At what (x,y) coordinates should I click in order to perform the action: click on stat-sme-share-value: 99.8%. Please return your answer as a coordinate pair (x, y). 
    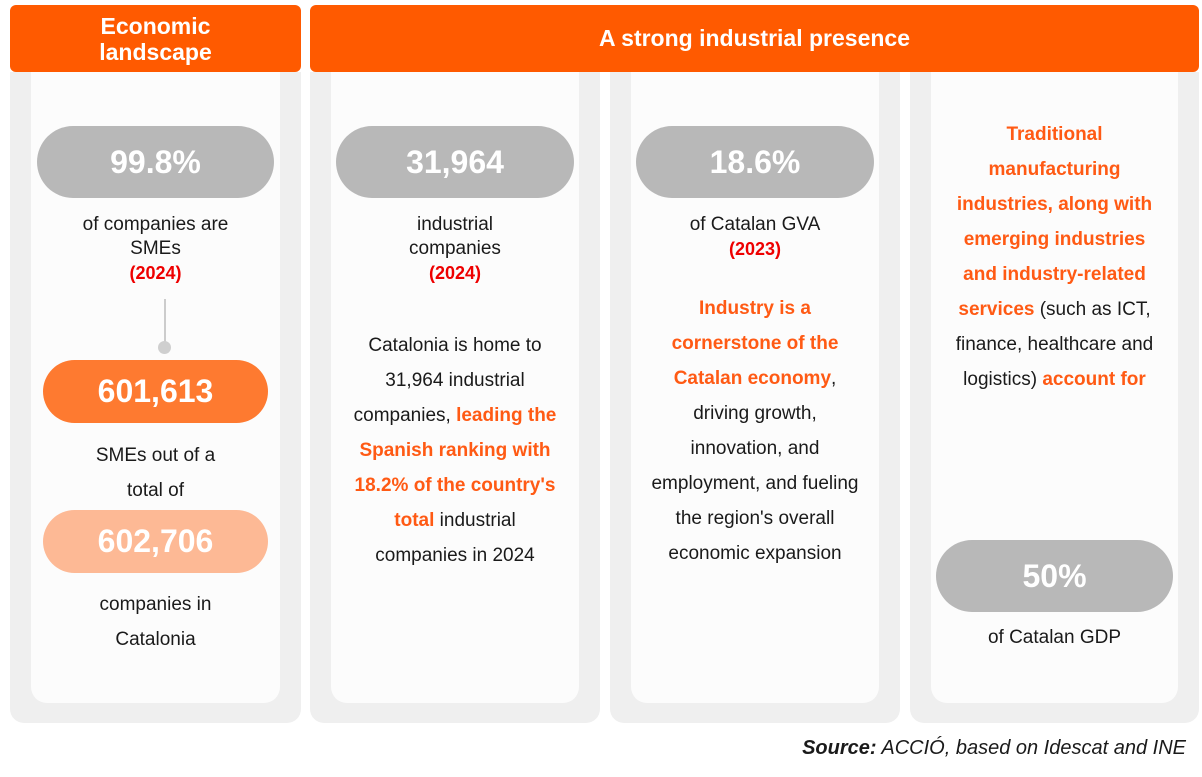
    Looking at the image, I should click on (155, 161).